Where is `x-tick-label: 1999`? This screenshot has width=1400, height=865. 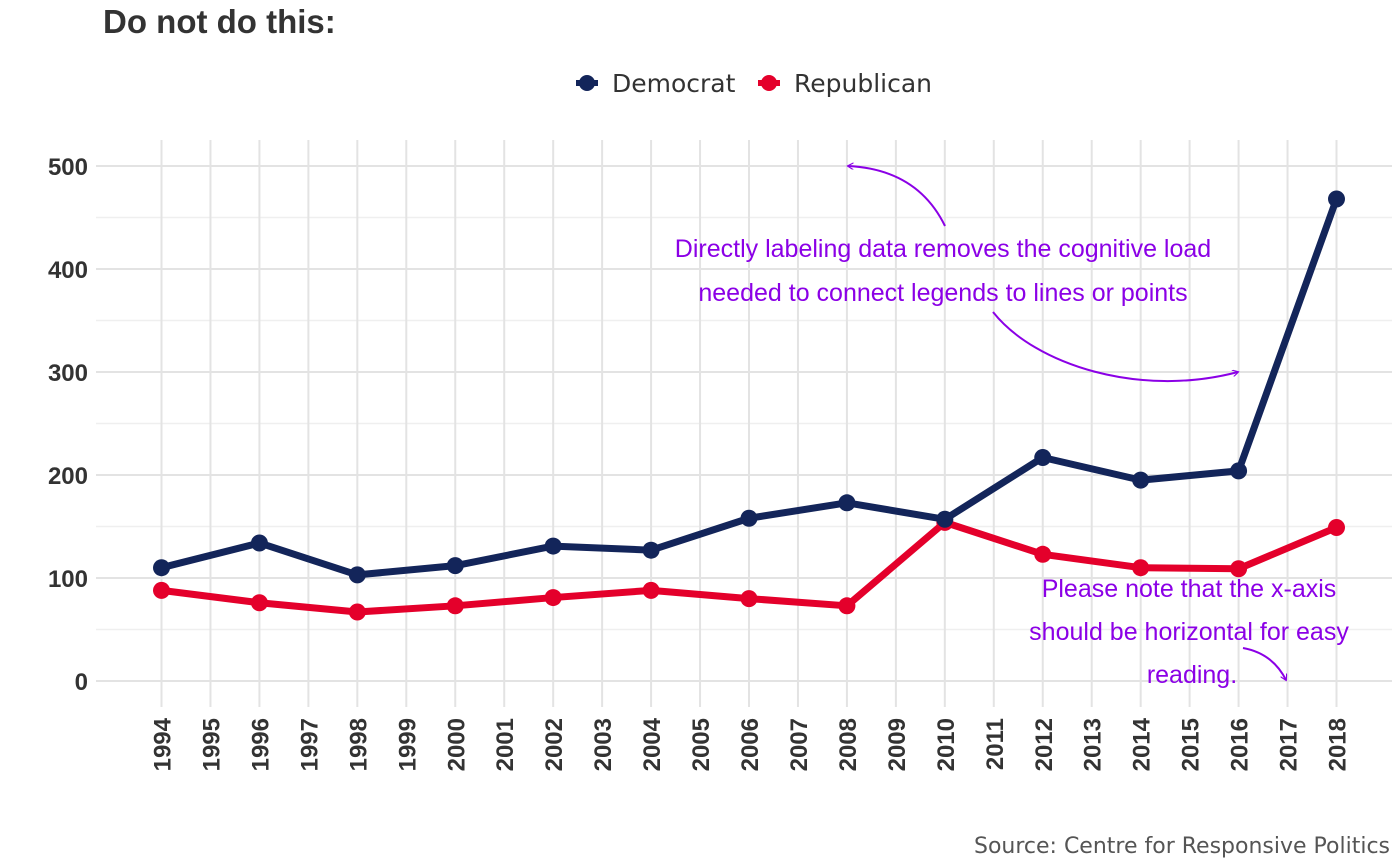
x-tick-label: 1999 is located at coordinates (407, 744).